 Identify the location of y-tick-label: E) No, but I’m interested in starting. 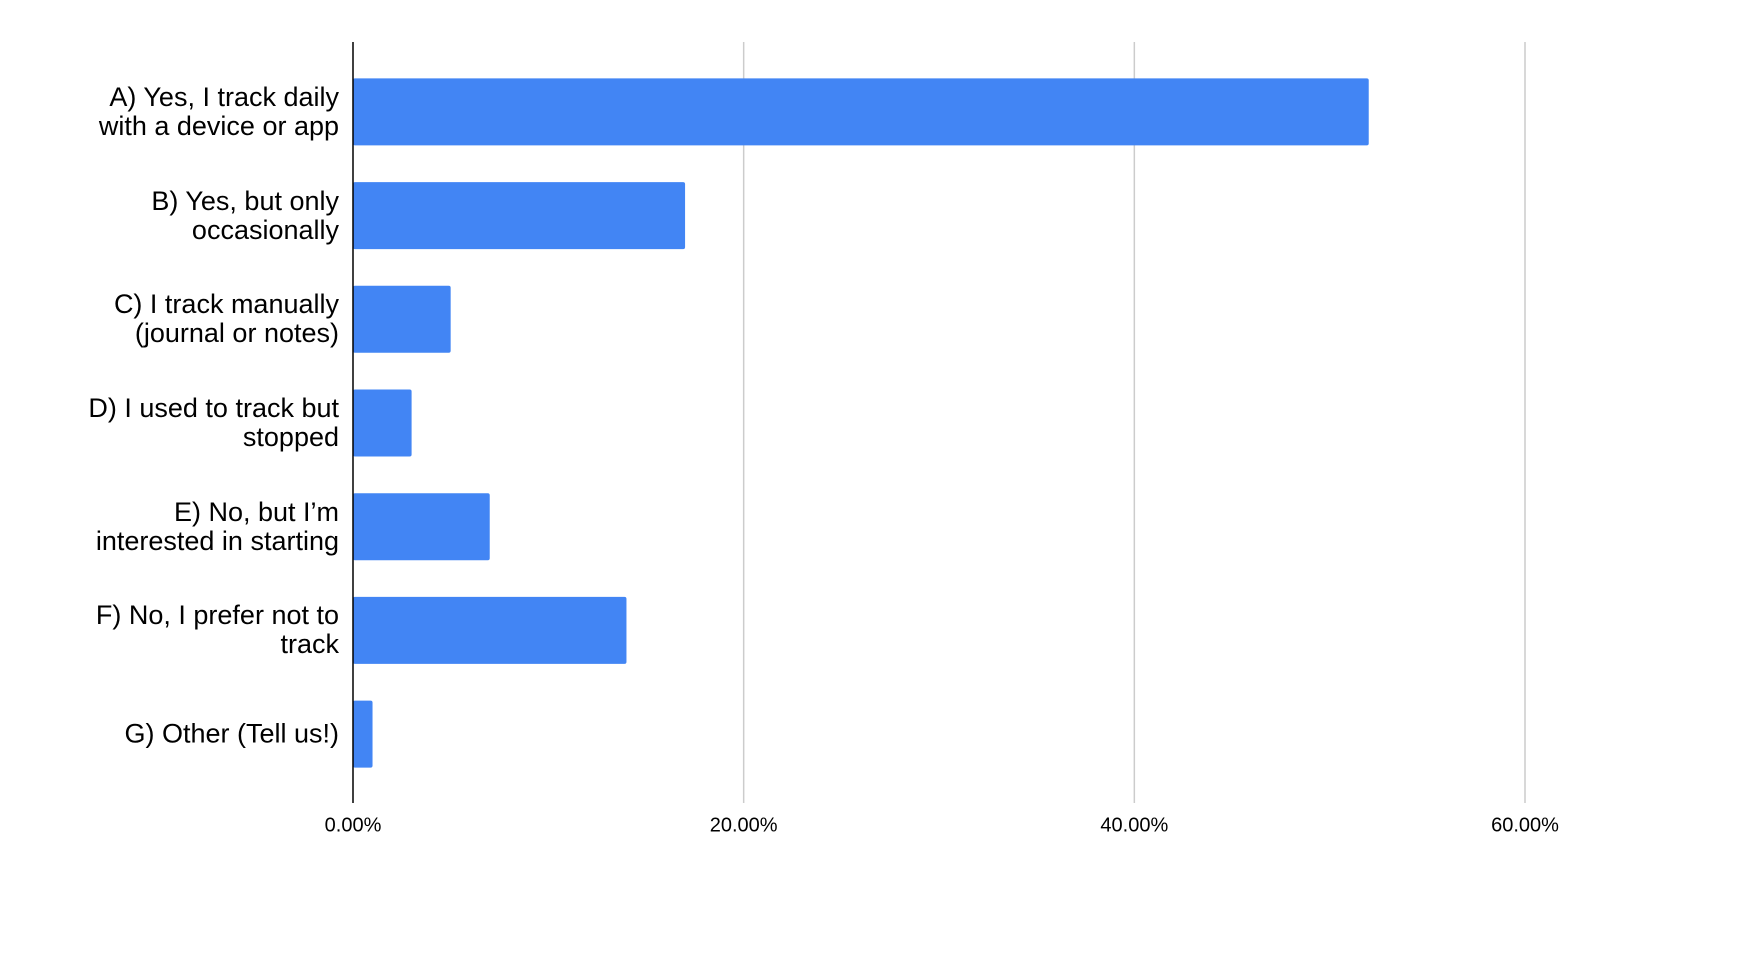
(217, 526).